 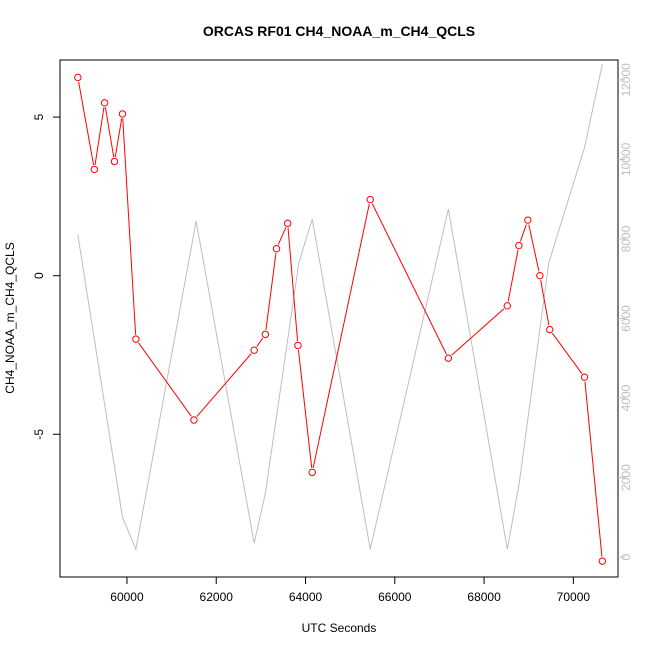 What do you see at coordinates (39, 434) in the screenshot?
I see `y-tick-label: -5` at bounding box center [39, 434].